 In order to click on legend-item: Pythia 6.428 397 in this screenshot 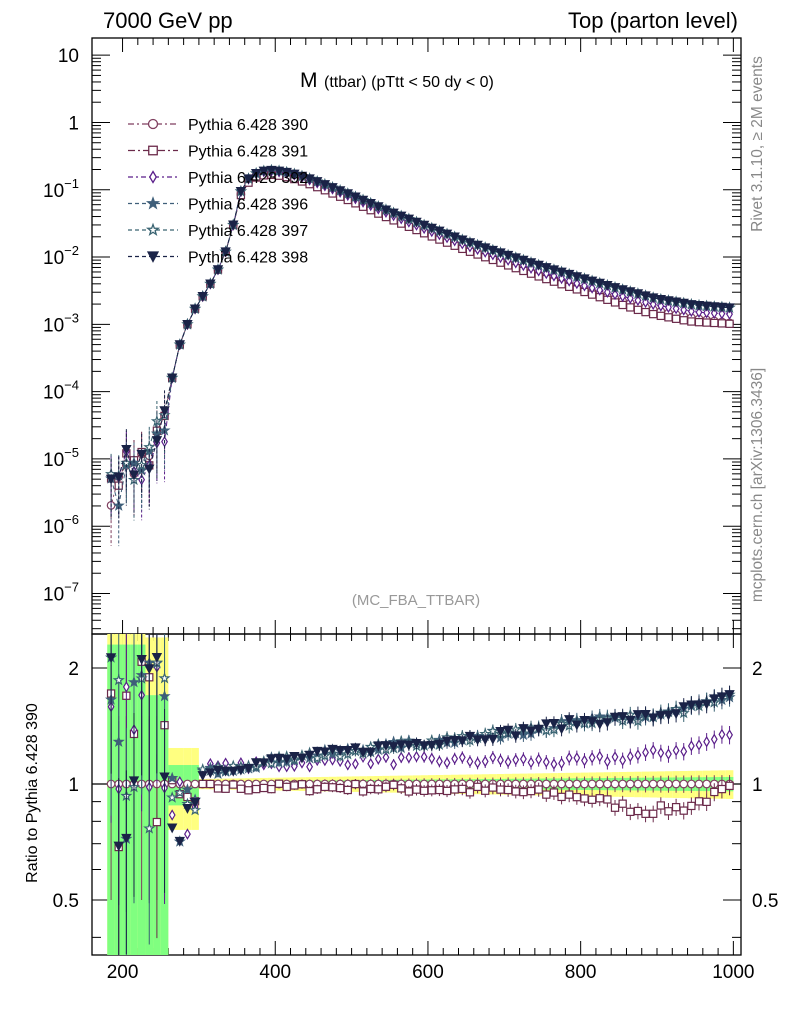, I will do `click(218, 231)`.